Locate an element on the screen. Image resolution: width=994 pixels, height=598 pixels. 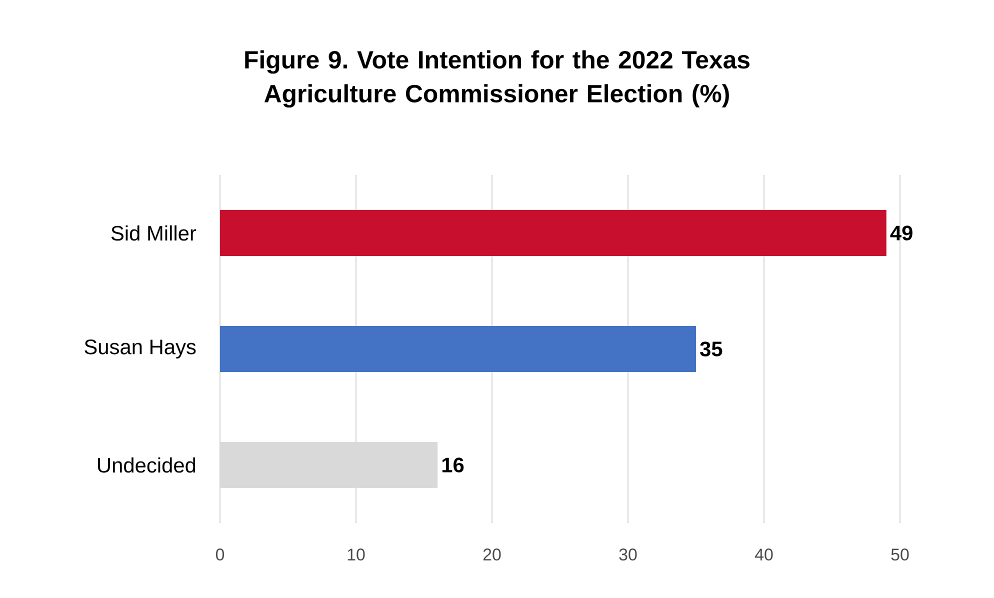
chart-title: Figure 9. Vote Intention for the 2022 Texas Agriculture Commissioner Election (%) is located at coordinates (497, 79).